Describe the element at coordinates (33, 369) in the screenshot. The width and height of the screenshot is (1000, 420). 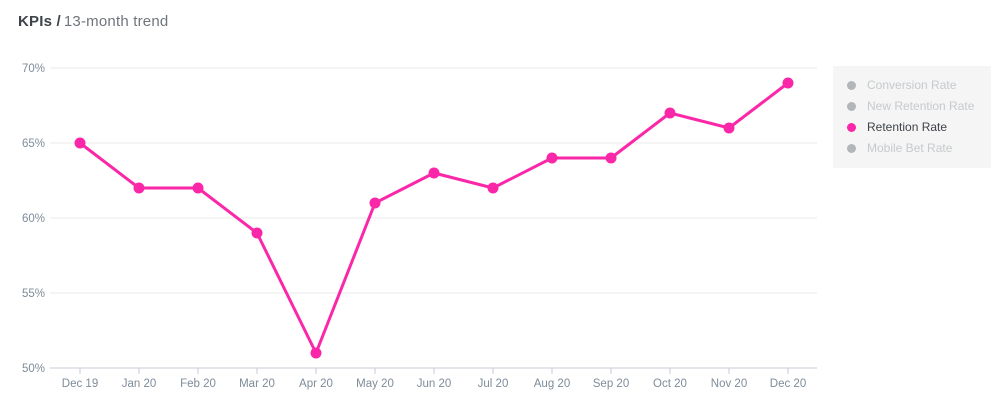
I see `y-tick-label: 50%` at that location.